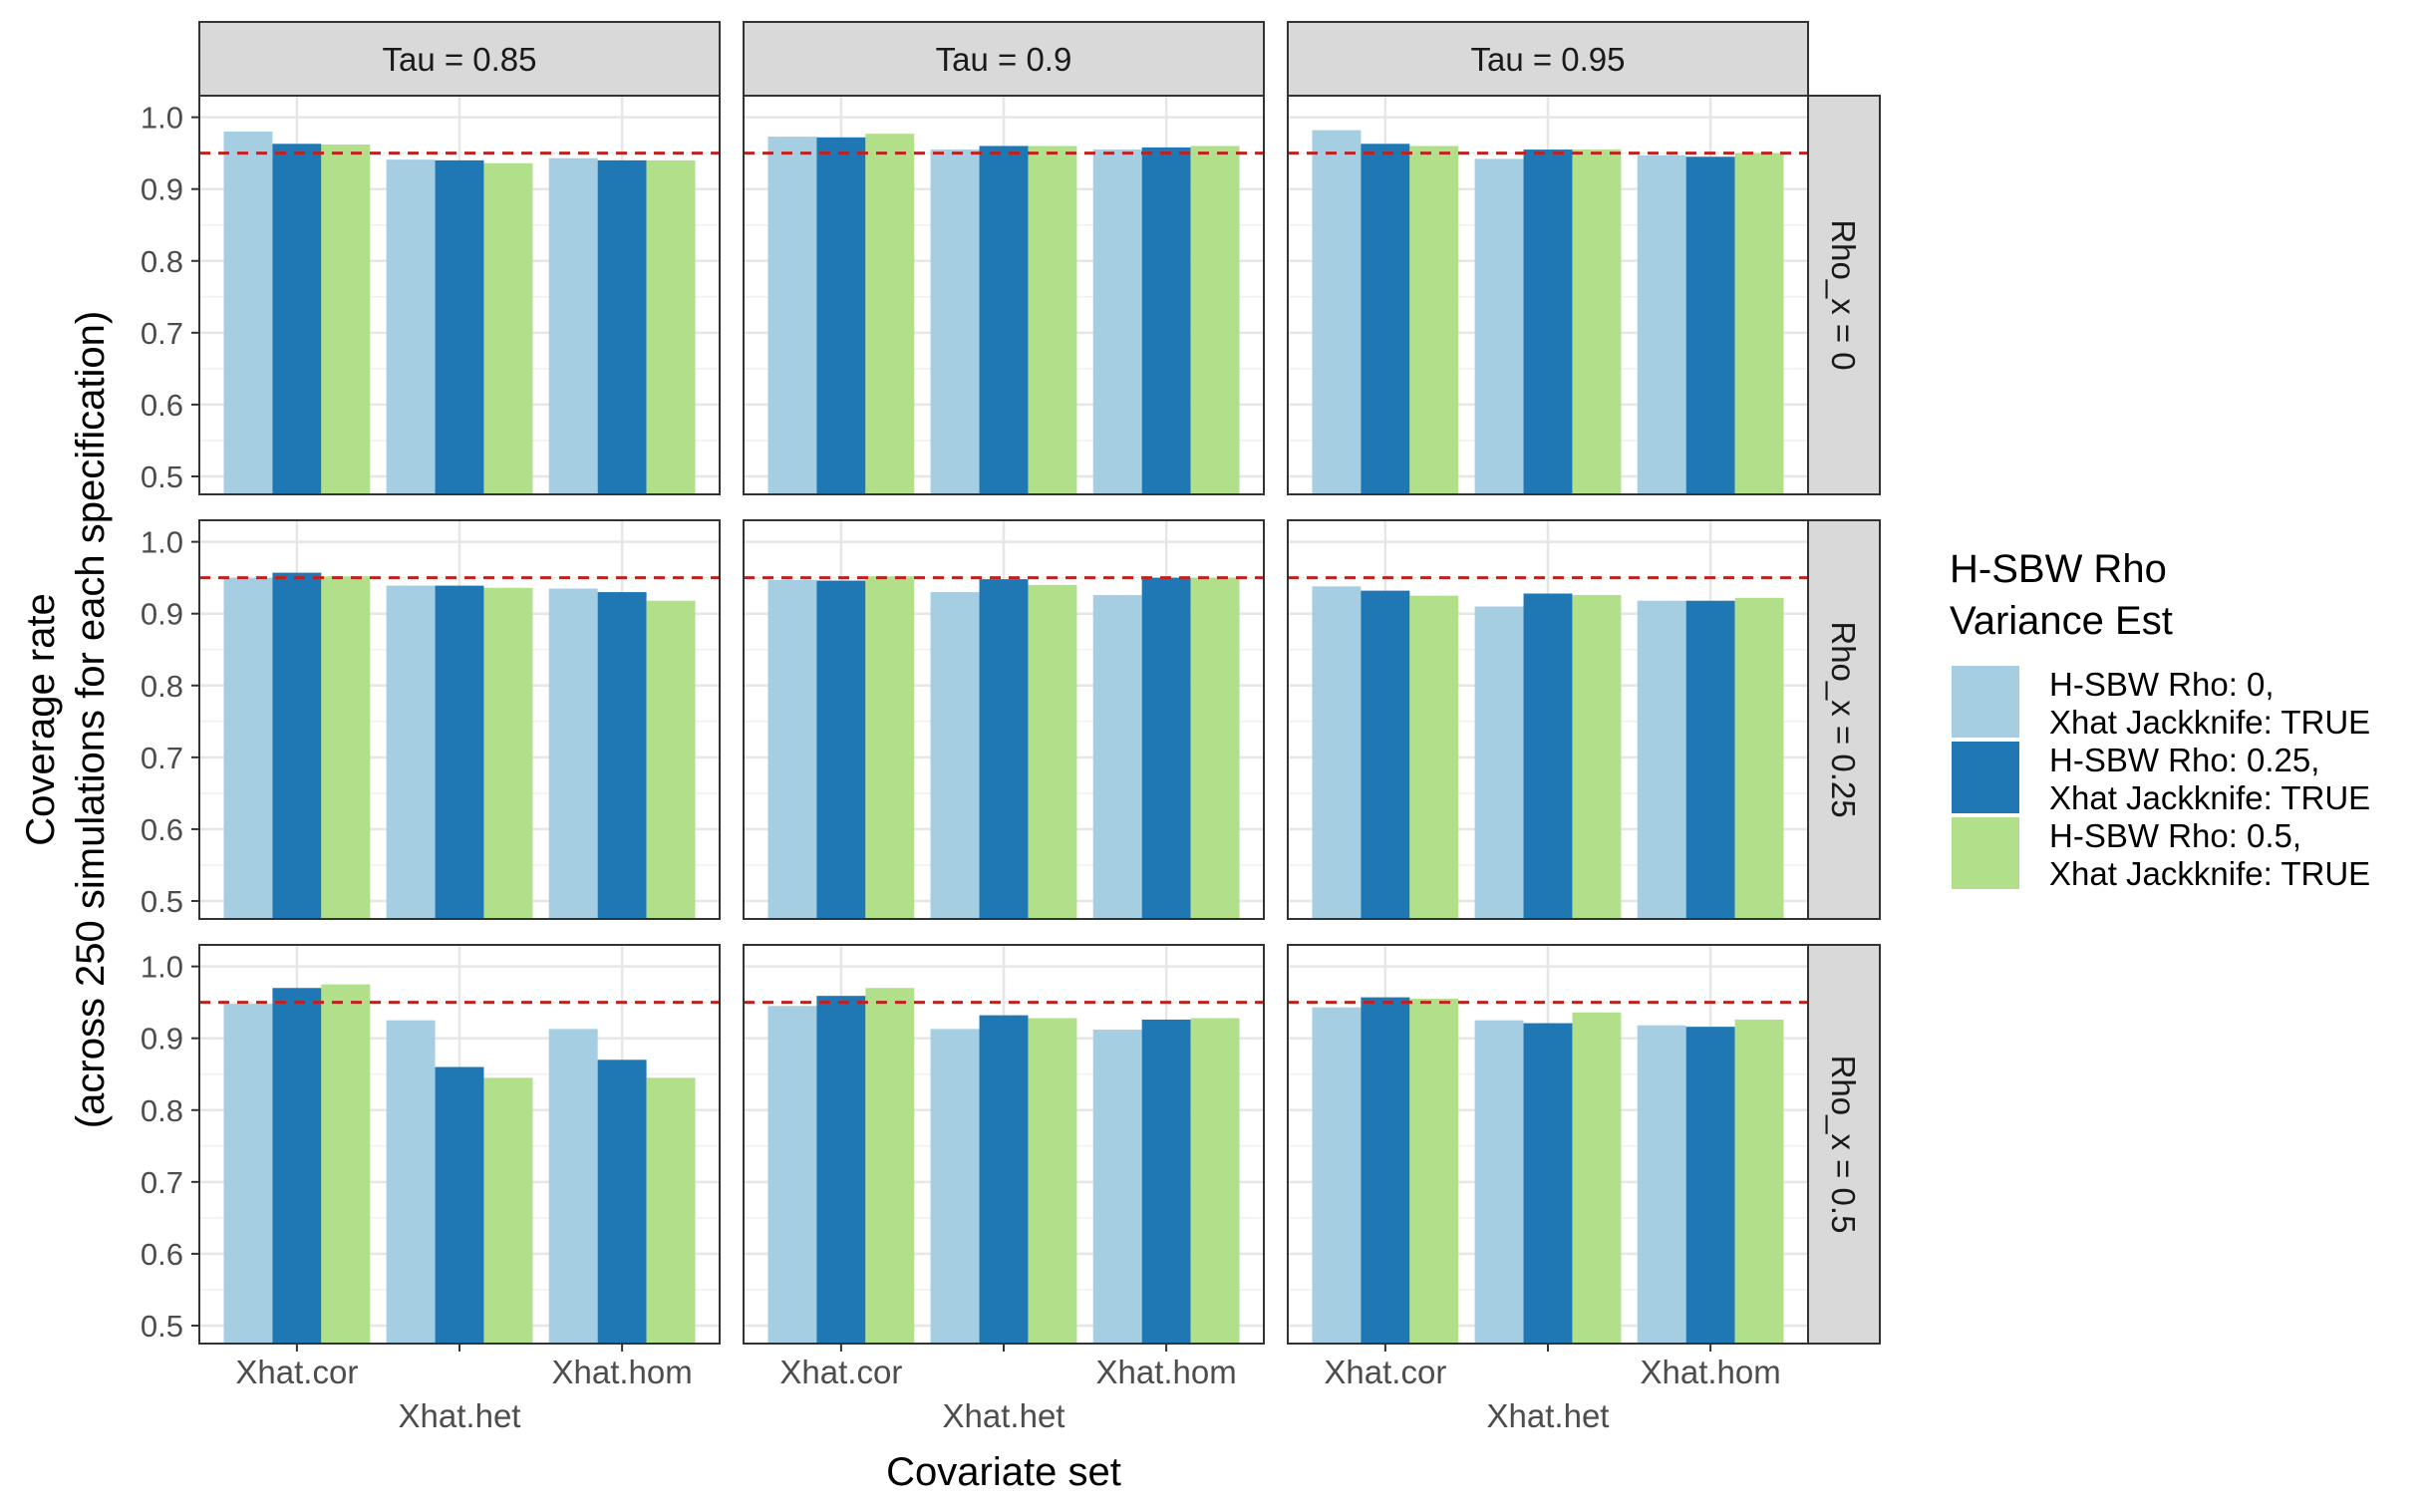 This screenshot has width=2432, height=1512. What do you see at coordinates (2210, 722) in the screenshot?
I see `legend-label-line2: Xhat Jackknife: TRUE` at bounding box center [2210, 722].